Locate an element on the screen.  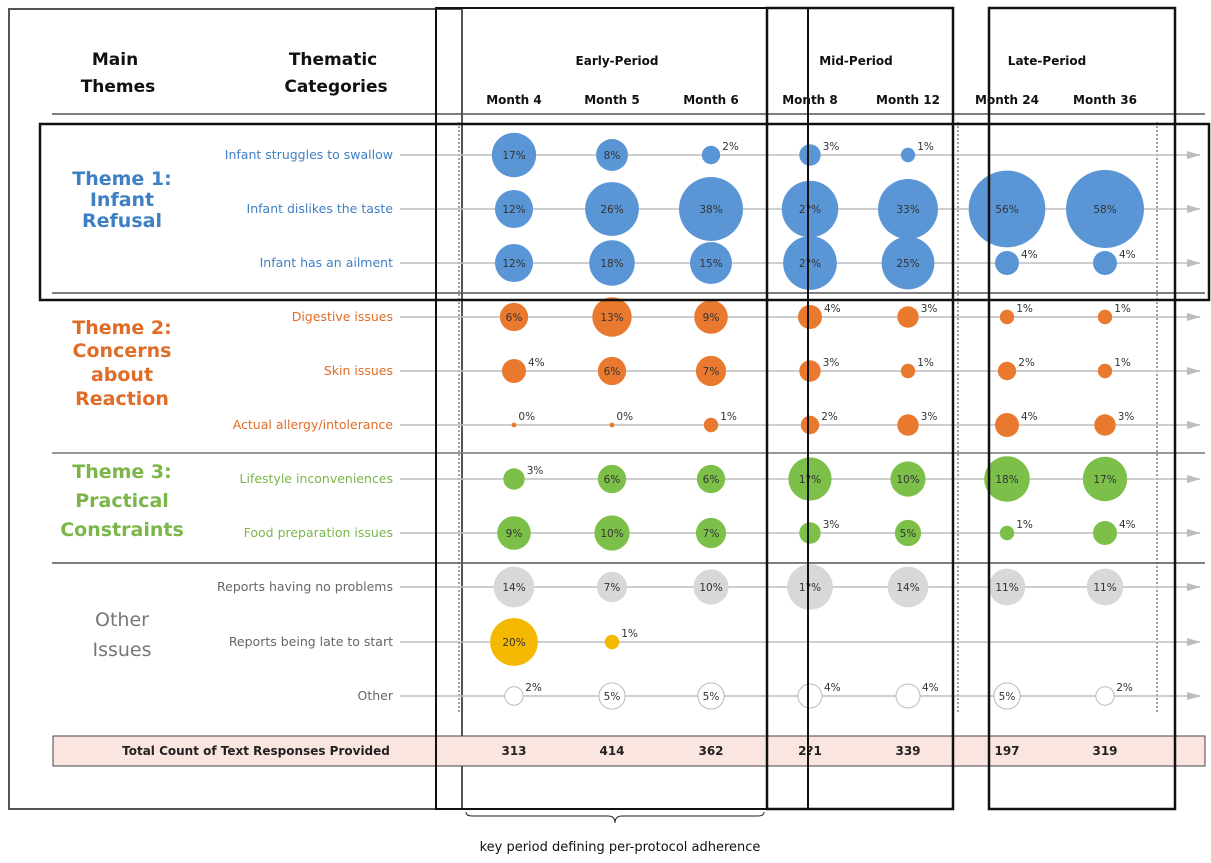
category-label: Infant has an ailment is located at coordinates (326, 262).